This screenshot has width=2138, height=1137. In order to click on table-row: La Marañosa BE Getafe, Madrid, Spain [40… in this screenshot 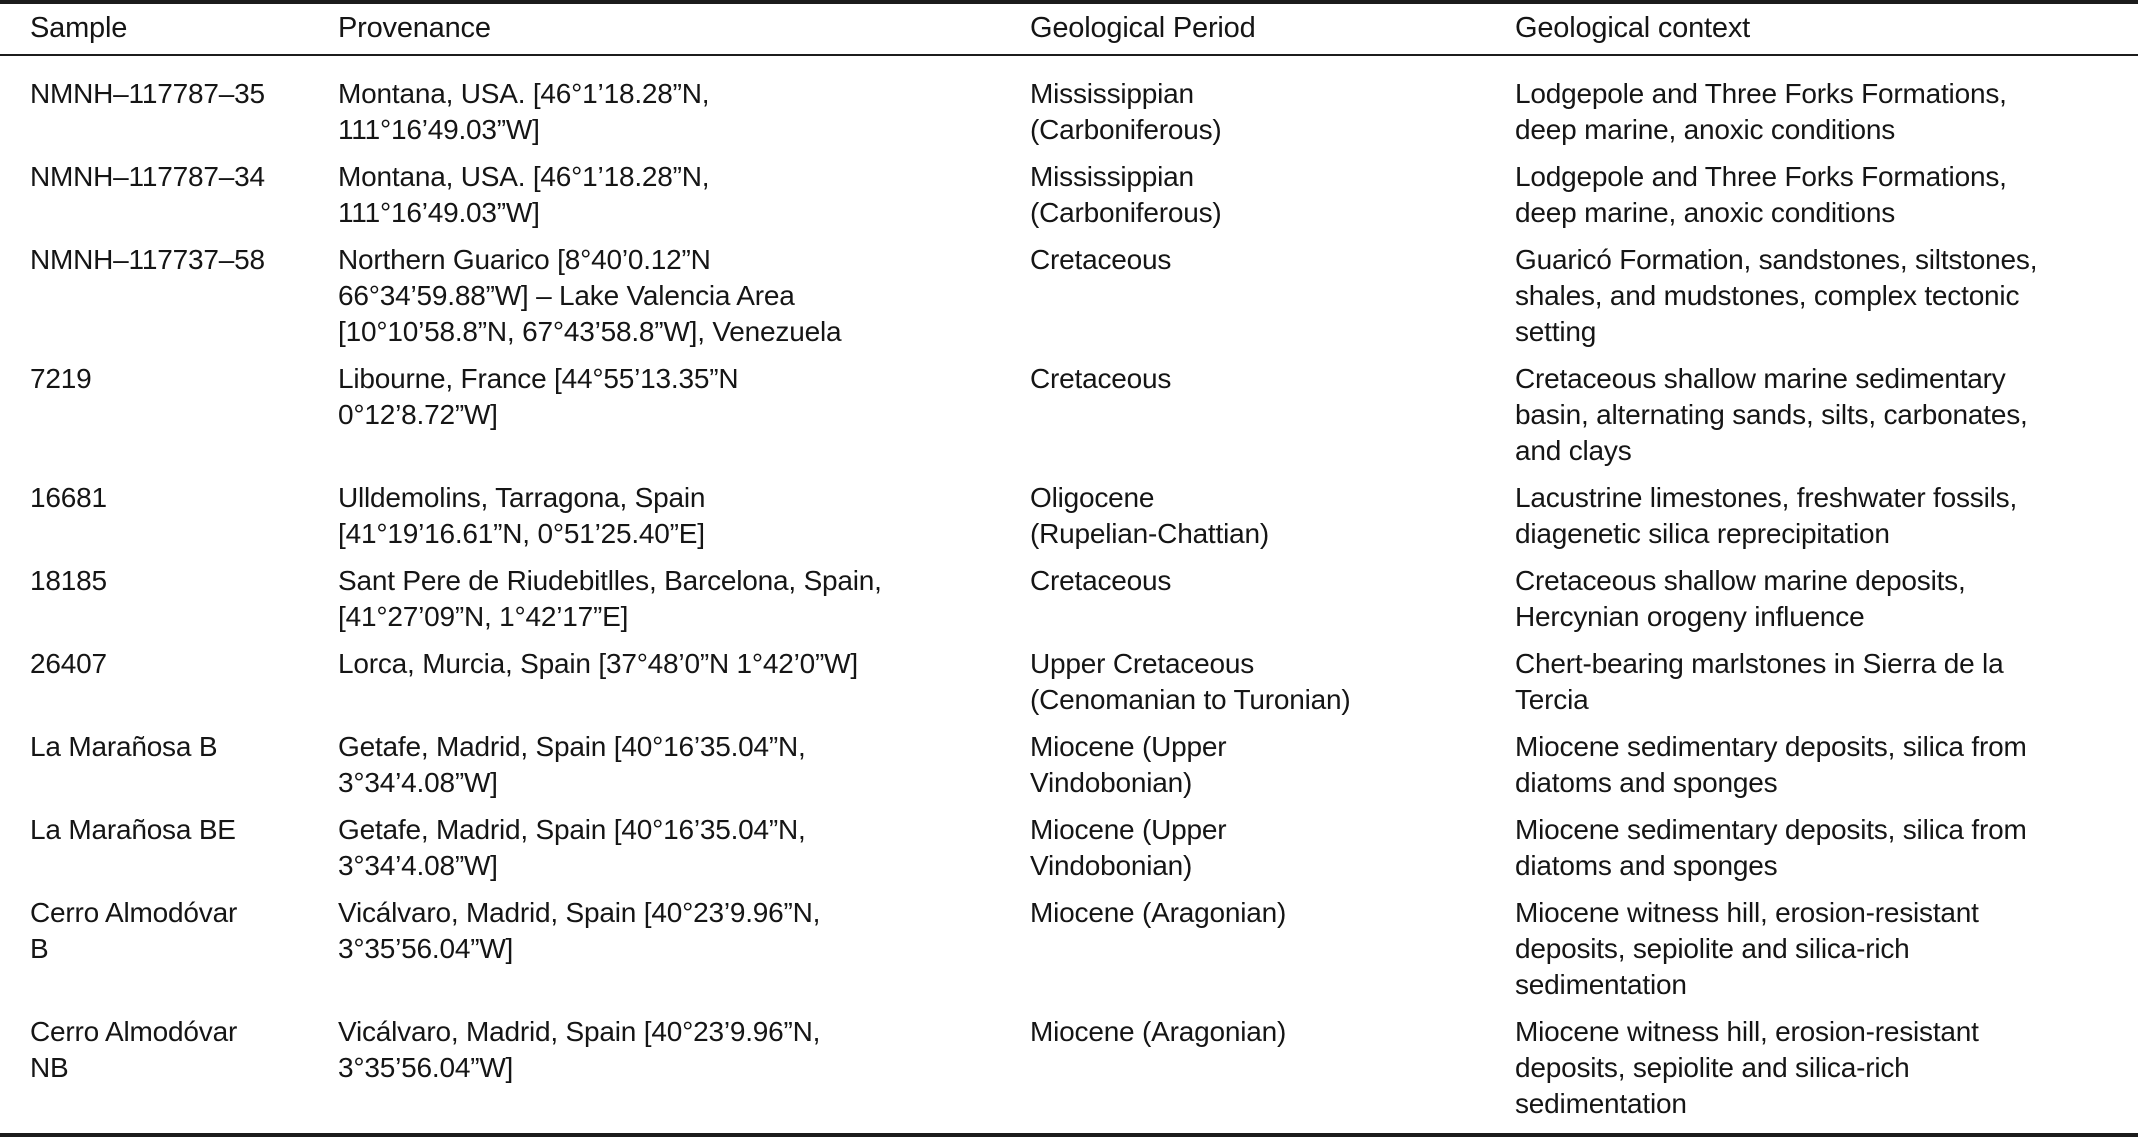, I will do `click(1069, 853)`.